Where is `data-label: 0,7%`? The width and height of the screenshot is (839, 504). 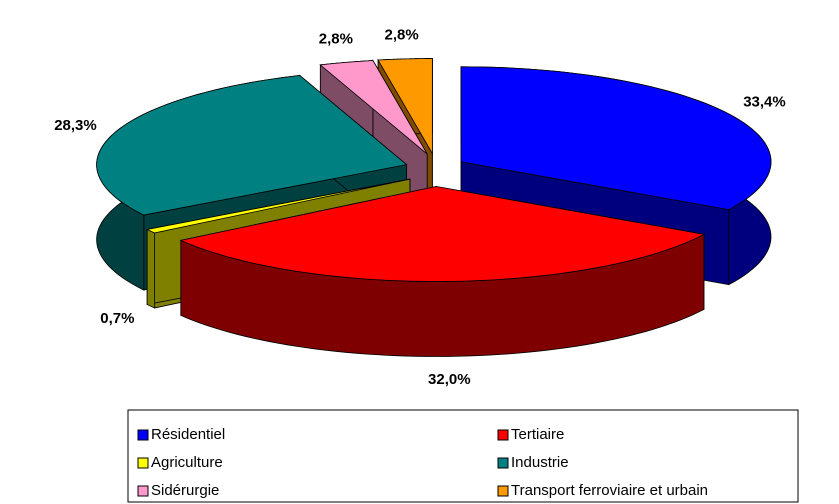 data-label: 0,7% is located at coordinates (117, 318).